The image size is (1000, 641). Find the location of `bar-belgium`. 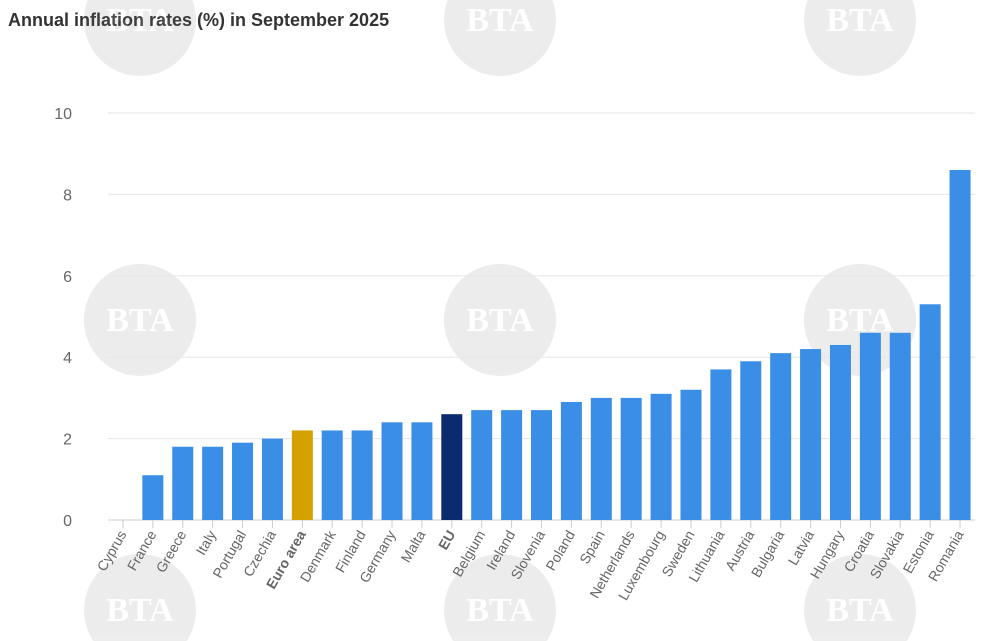

bar-belgium is located at coordinates (482, 465).